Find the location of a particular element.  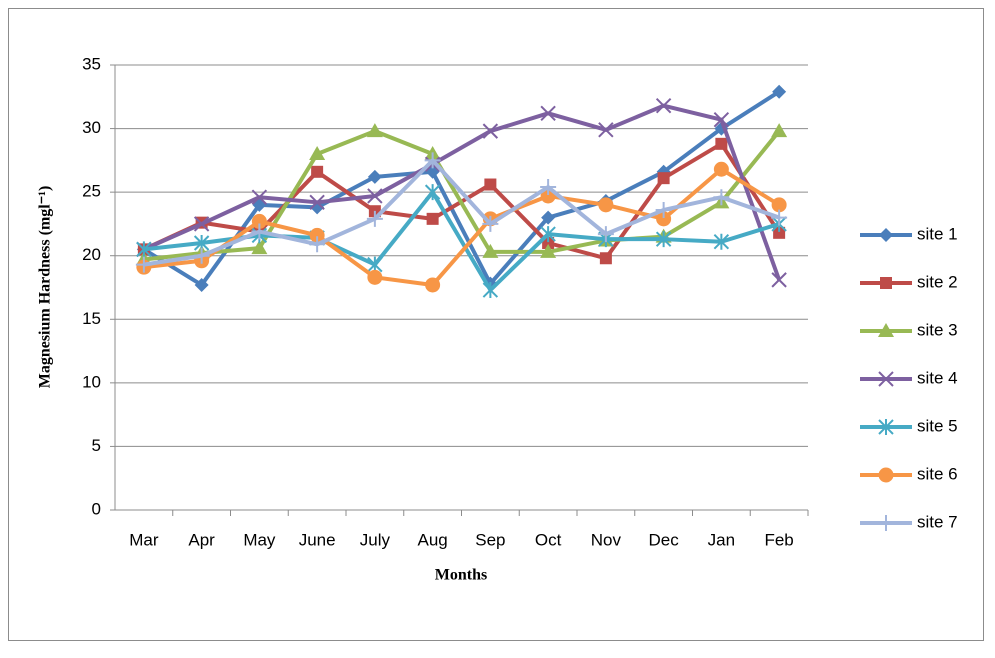

y-tick-label: 20 is located at coordinates (91, 254).